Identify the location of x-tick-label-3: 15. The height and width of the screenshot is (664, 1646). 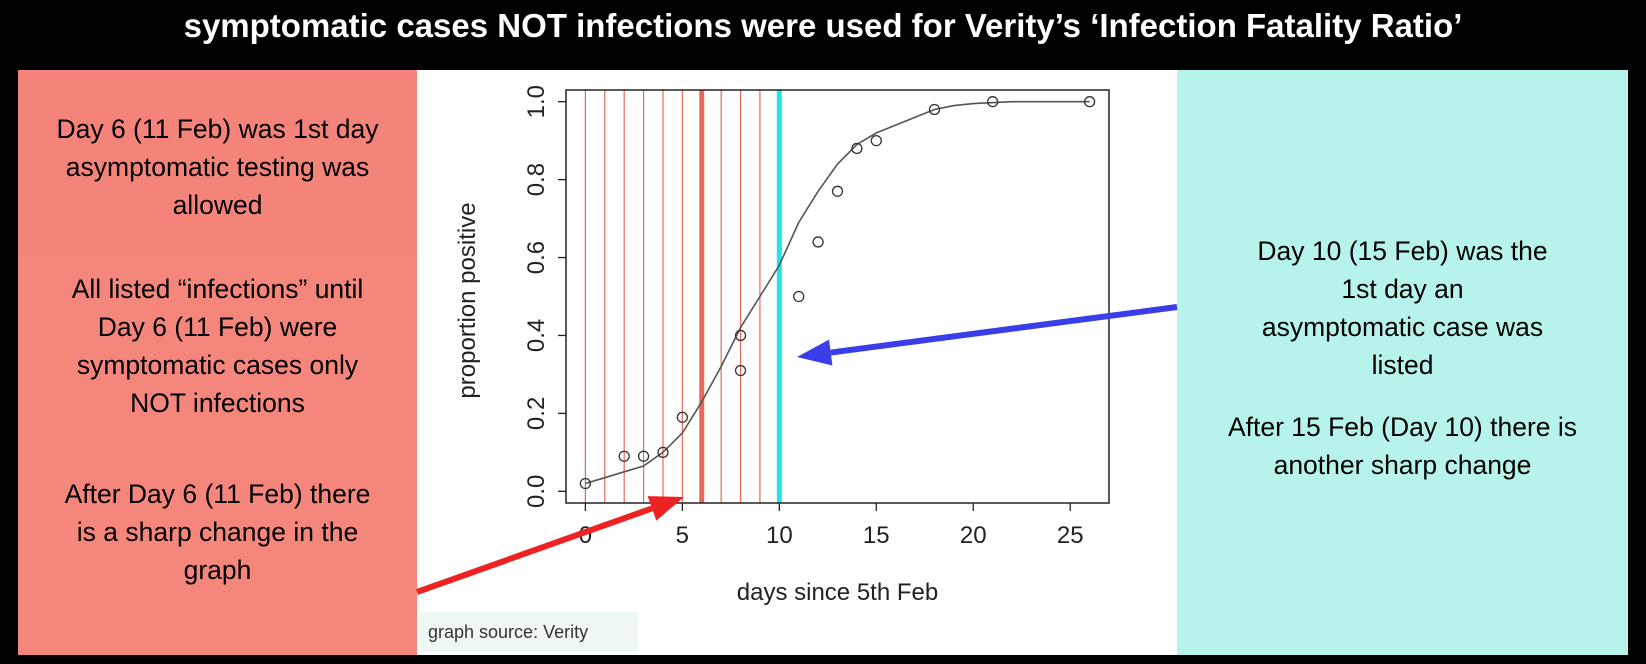
(876, 535).